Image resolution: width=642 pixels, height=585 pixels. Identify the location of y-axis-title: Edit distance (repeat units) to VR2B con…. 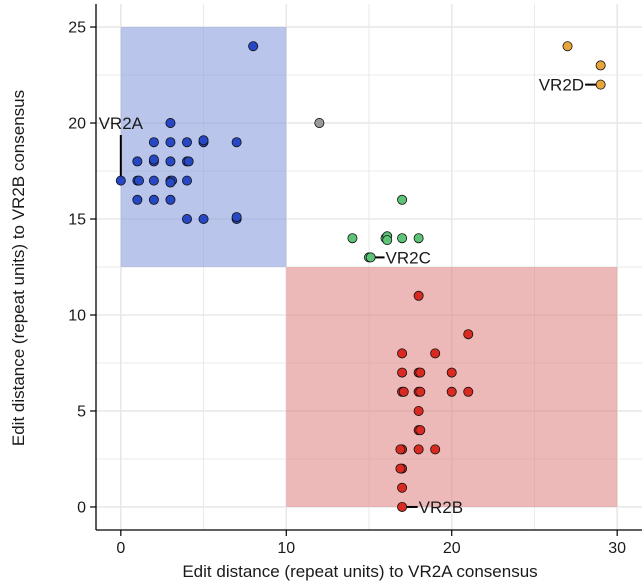
(18, 268).